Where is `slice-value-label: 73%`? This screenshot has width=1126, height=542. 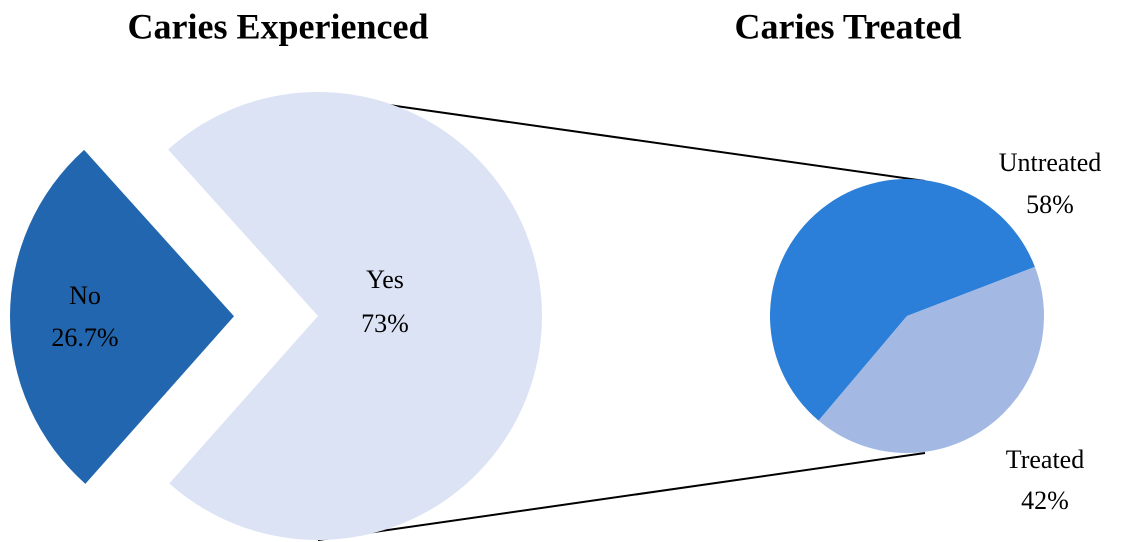 slice-value-label: 73% is located at coordinates (385, 323).